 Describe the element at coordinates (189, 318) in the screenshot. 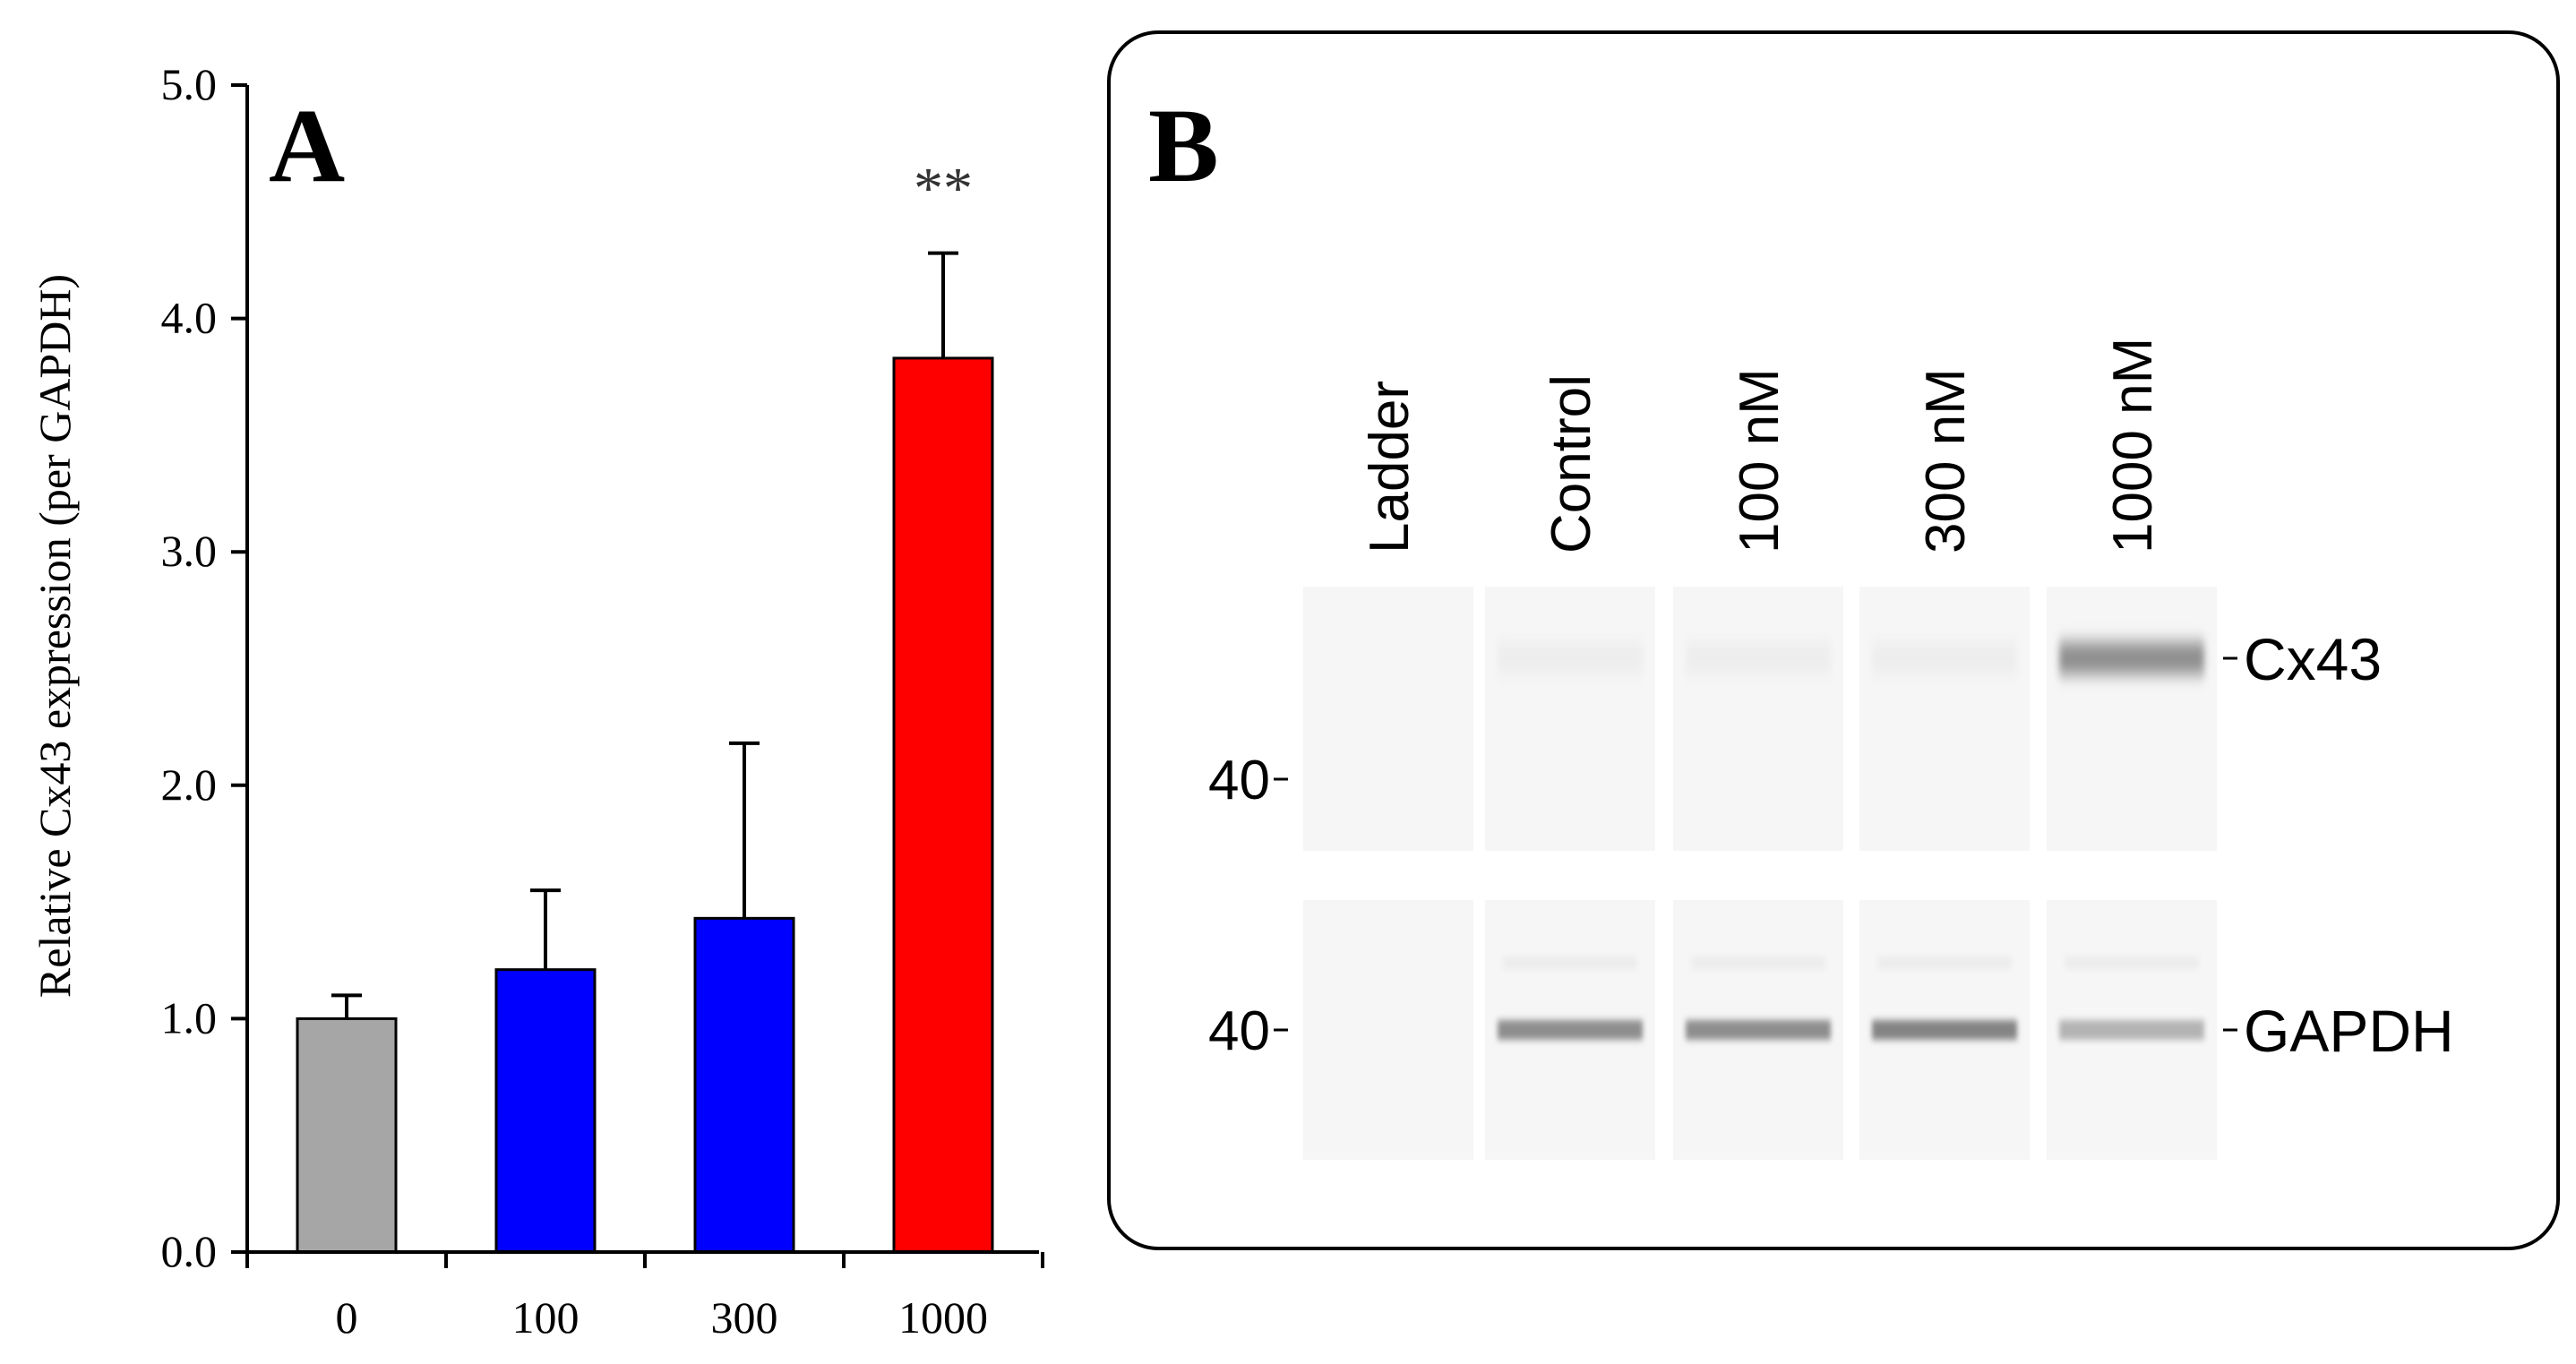

I see `y-tick-label: 4.0` at that location.